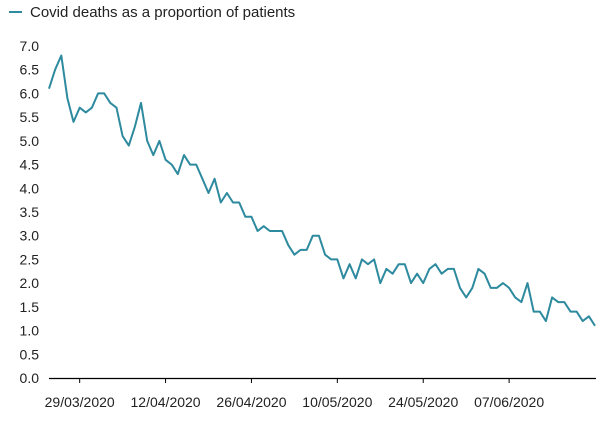  Describe the element at coordinates (80, 402) in the screenshot. I see `x-tick-label: 29/03/2020` at that location.